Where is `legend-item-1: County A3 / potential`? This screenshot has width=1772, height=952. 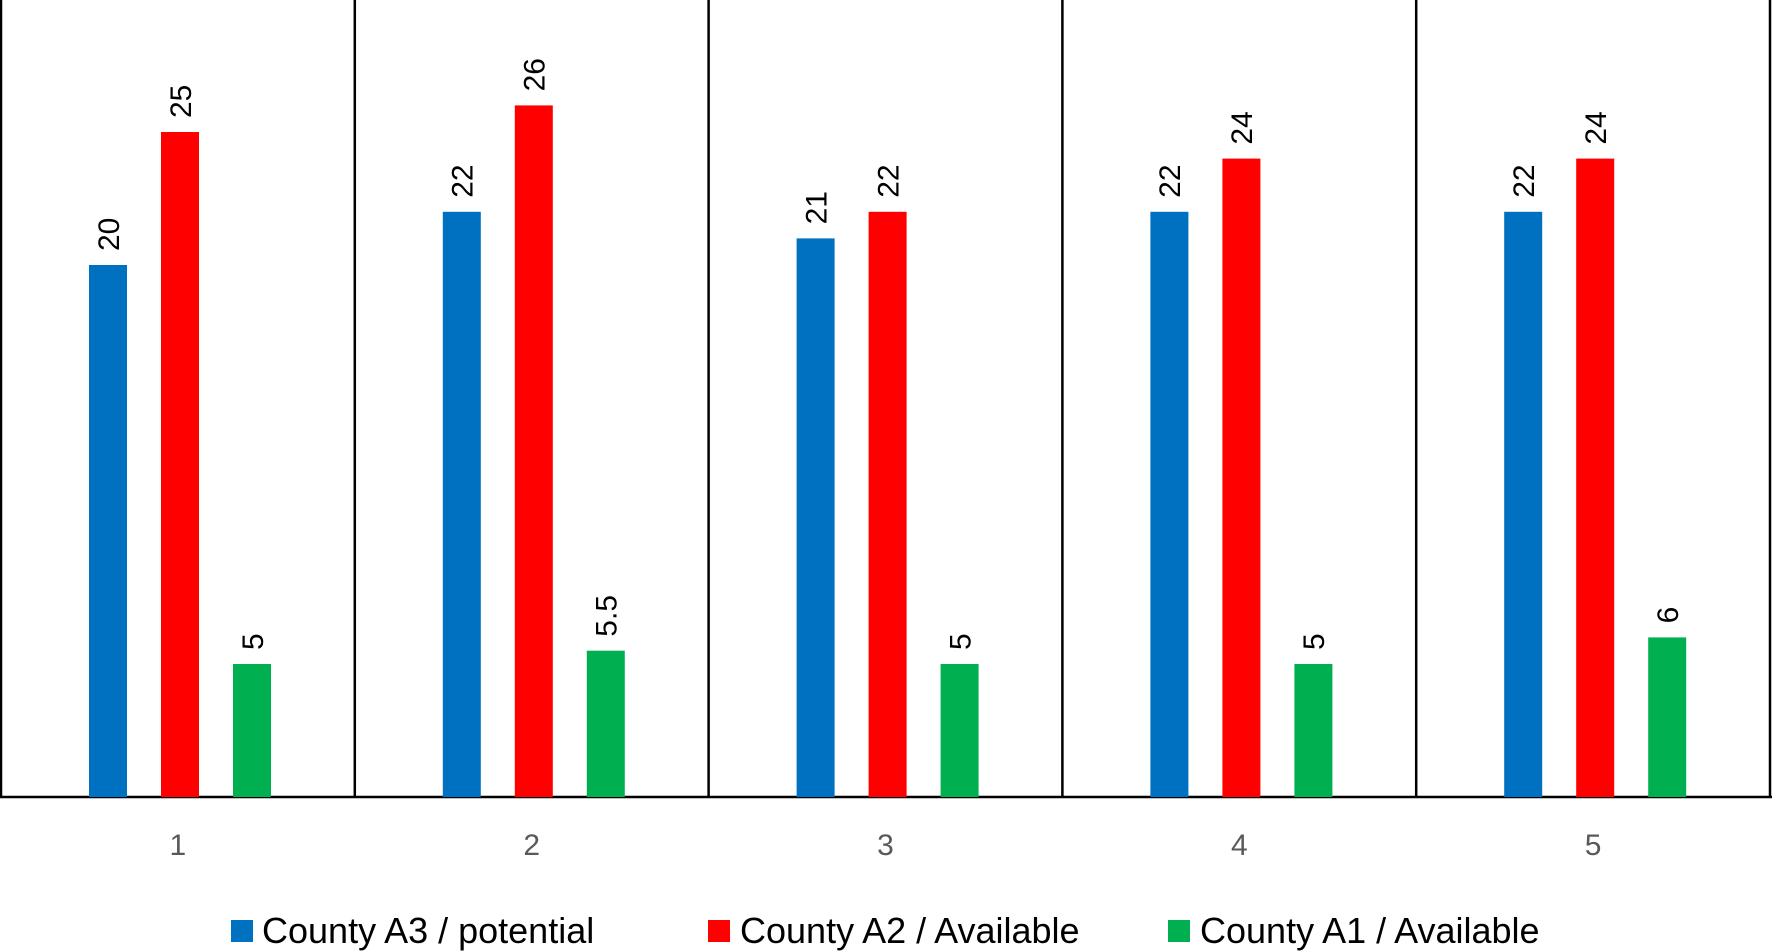
legend-item-1: County A3 / potential is located at coordinates (412, 930).